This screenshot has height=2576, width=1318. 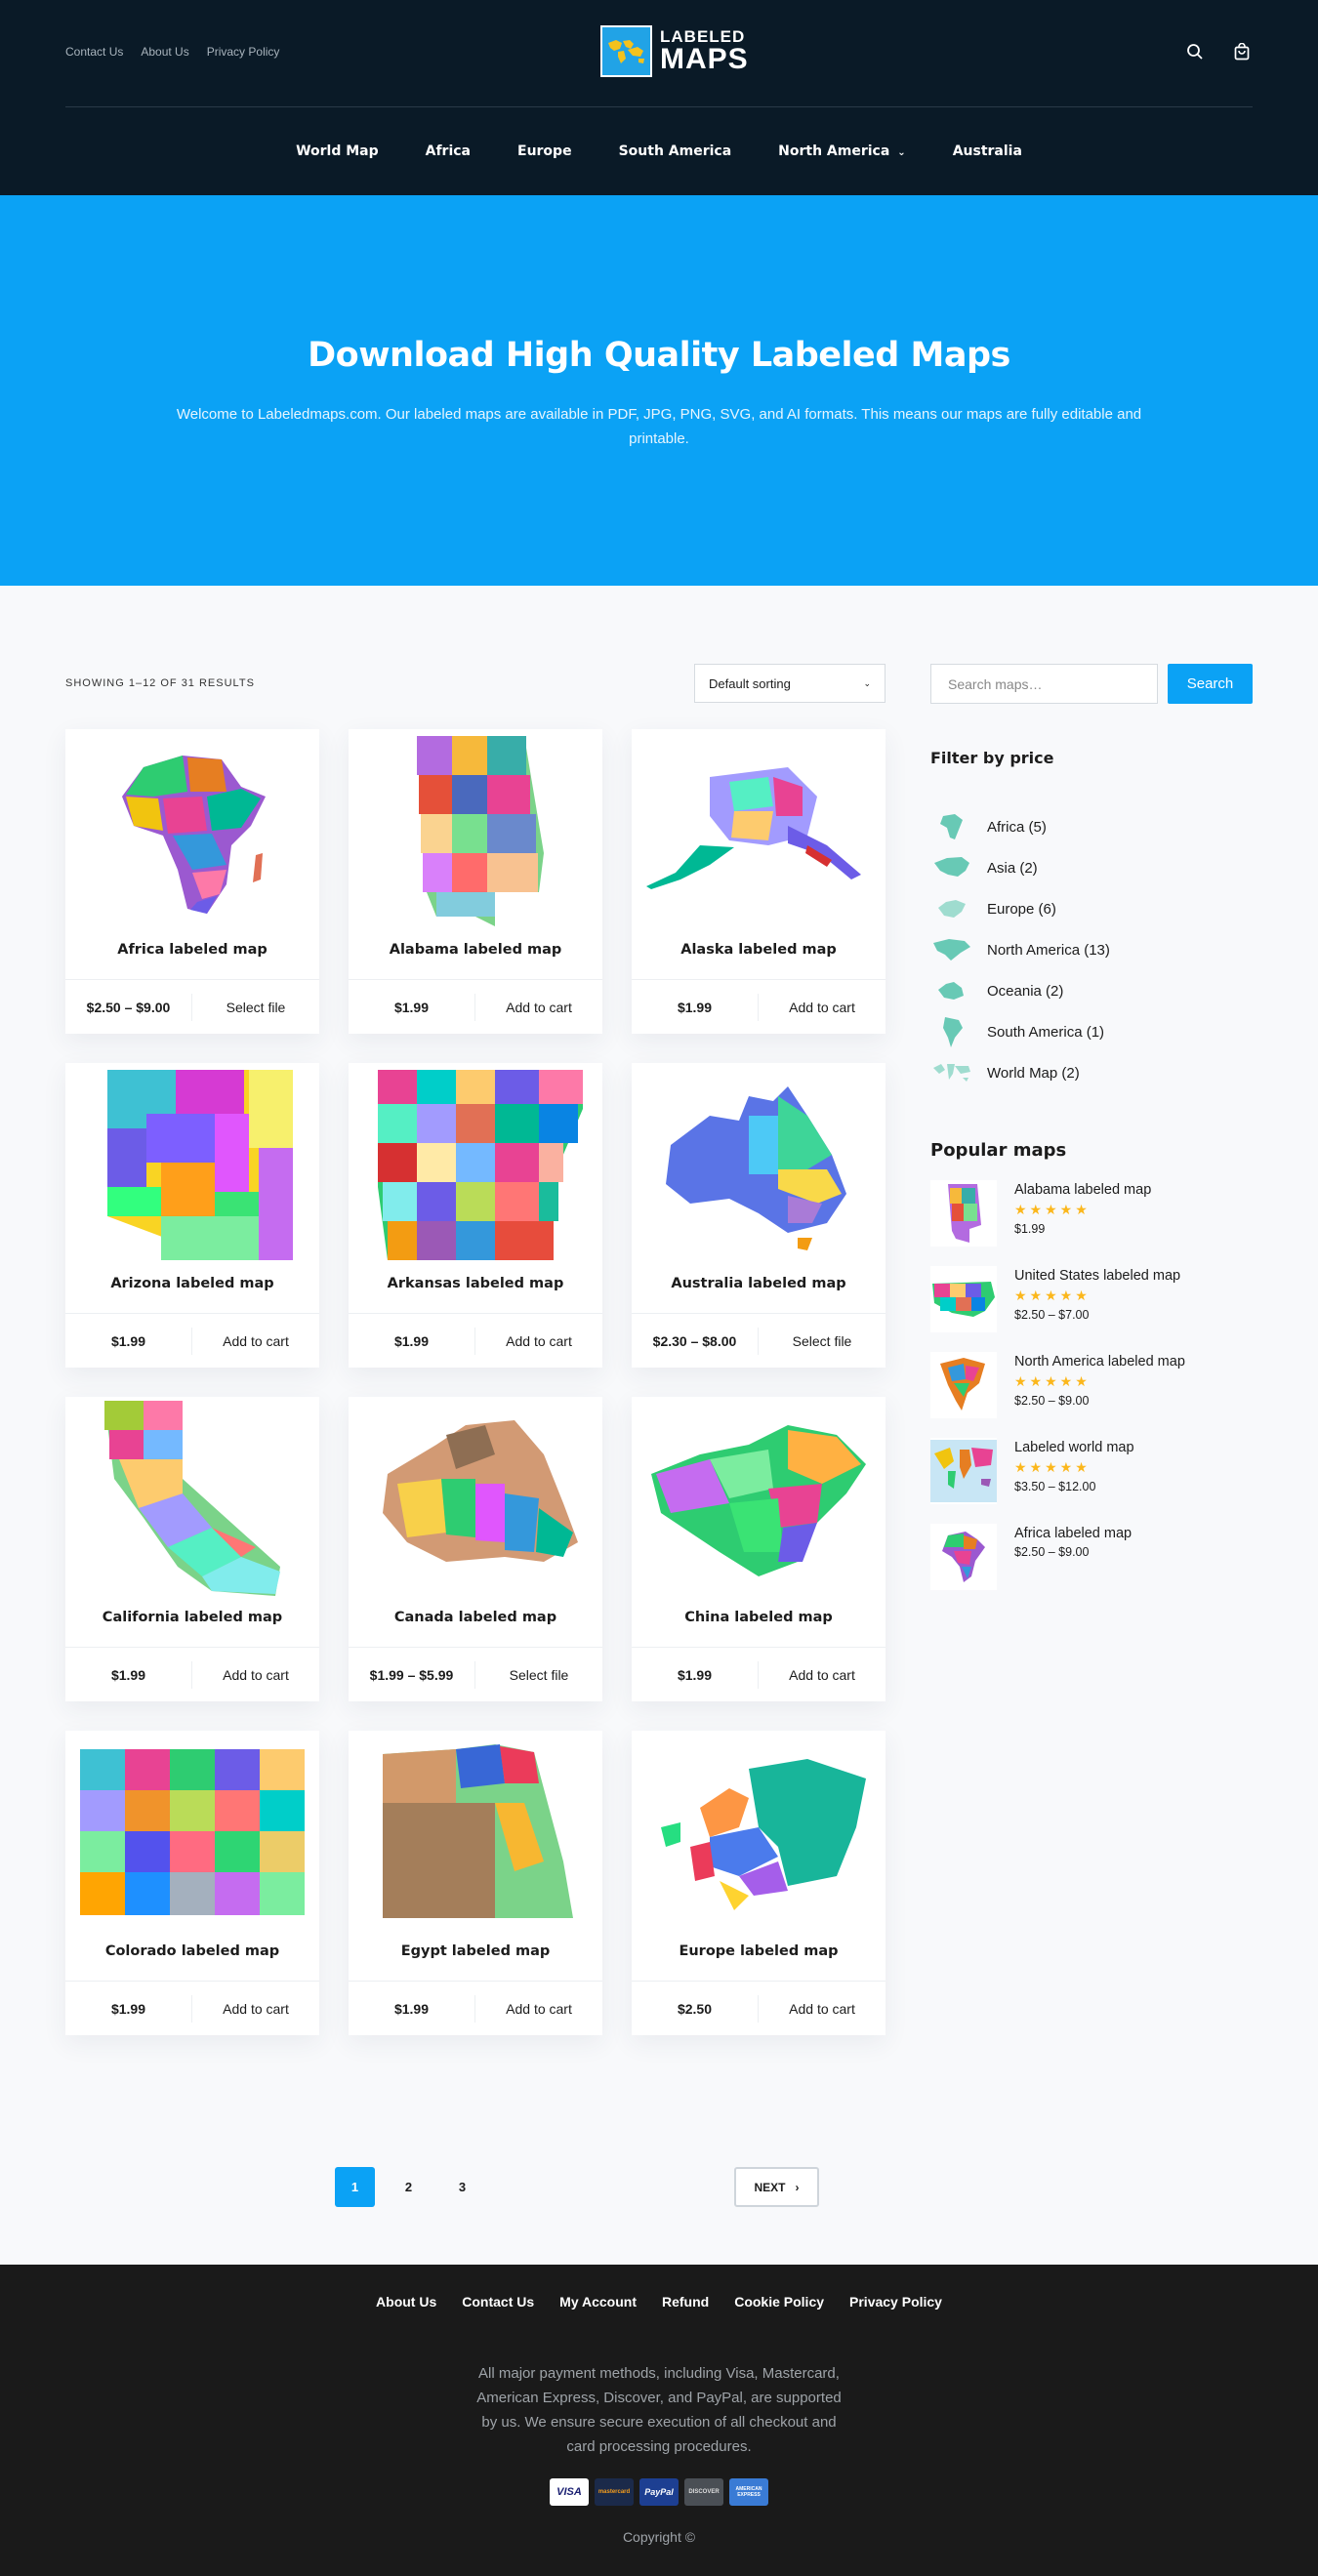 What do you see at coordinates (759, 1951) in the screenshot?
I see `product-title: Europe labeled map` at bounding box center [759, 1951].